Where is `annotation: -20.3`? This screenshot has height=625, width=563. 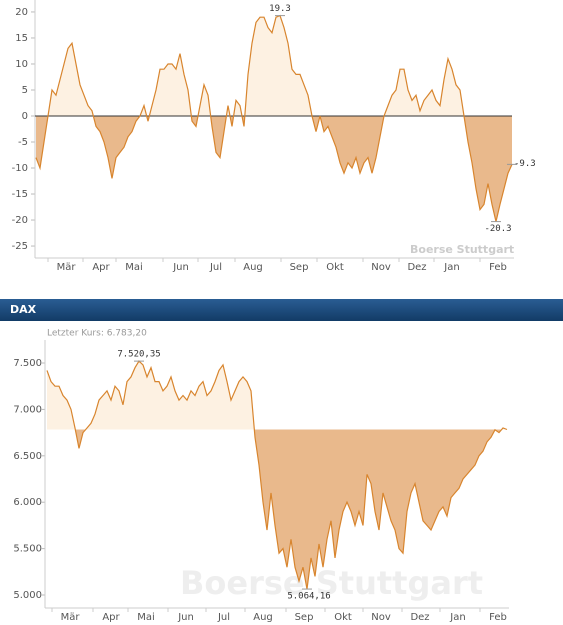 annotation: -20.3 is located at coordinates (497, 229).